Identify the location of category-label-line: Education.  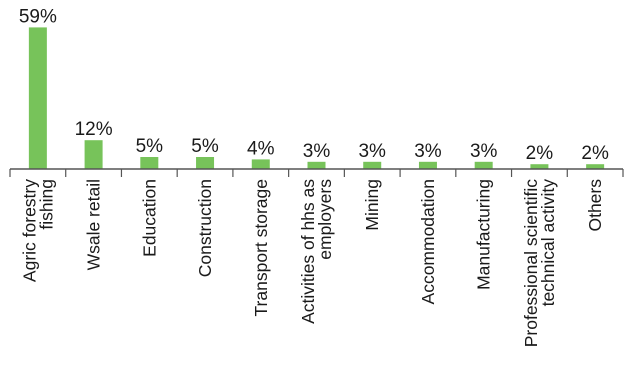
(149, 218).